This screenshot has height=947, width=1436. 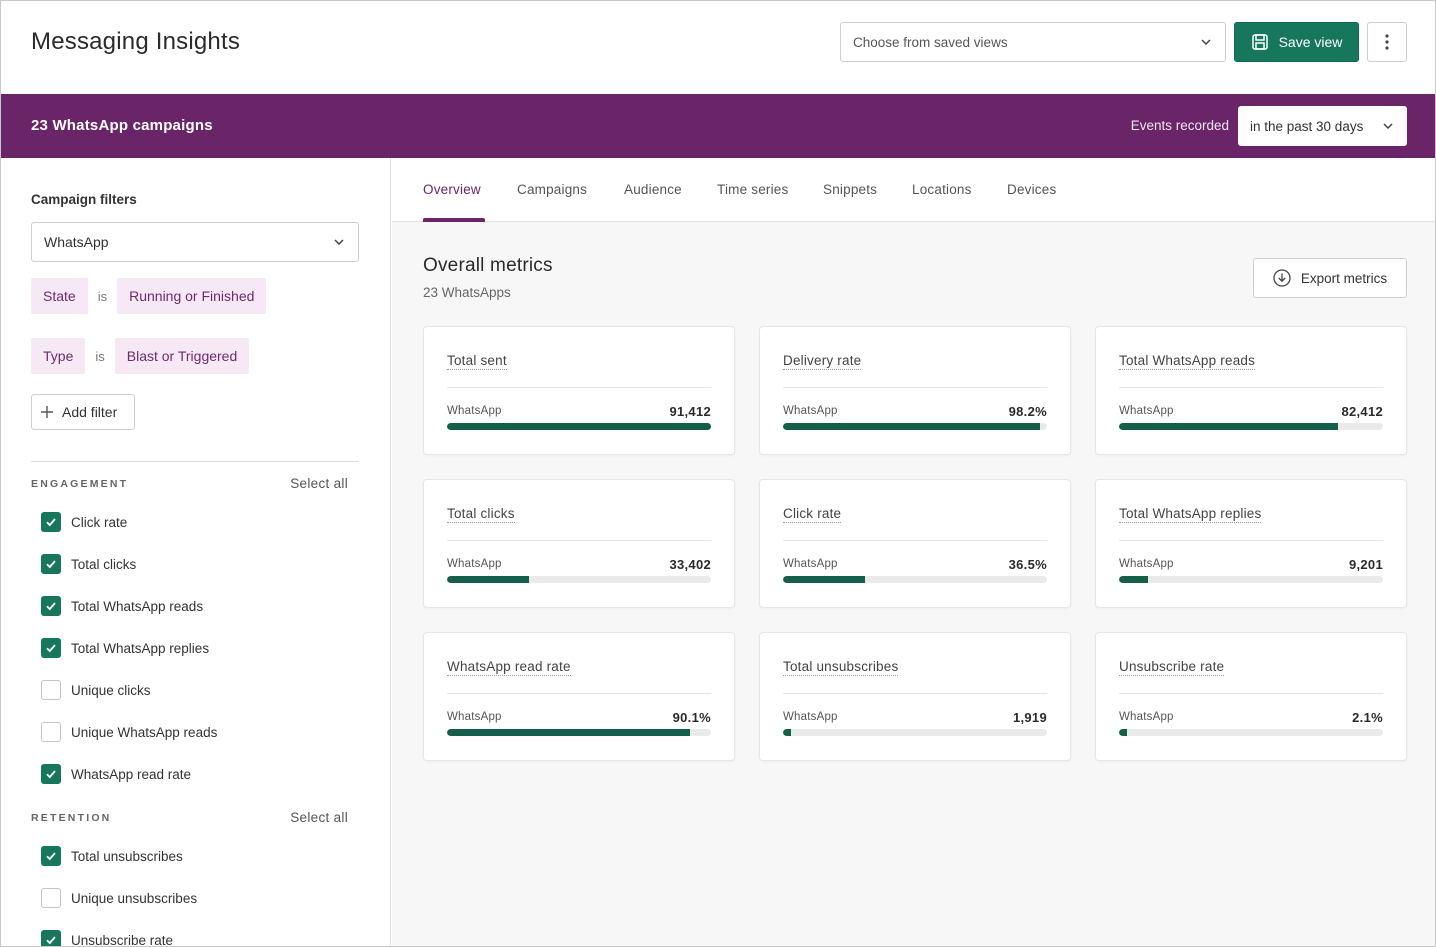 I want to click on metric-card-title: Total clicks, so click(x=481, y=514).